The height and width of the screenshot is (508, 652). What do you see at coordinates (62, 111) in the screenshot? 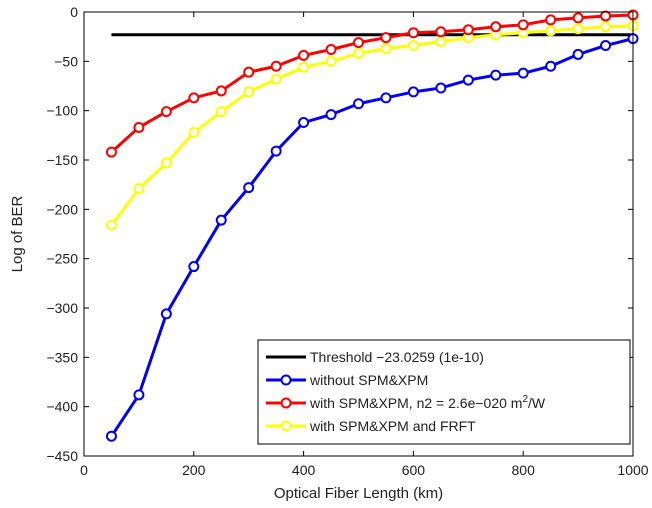
I see `y-tick-label: −100` at bounding box center [62, 111].